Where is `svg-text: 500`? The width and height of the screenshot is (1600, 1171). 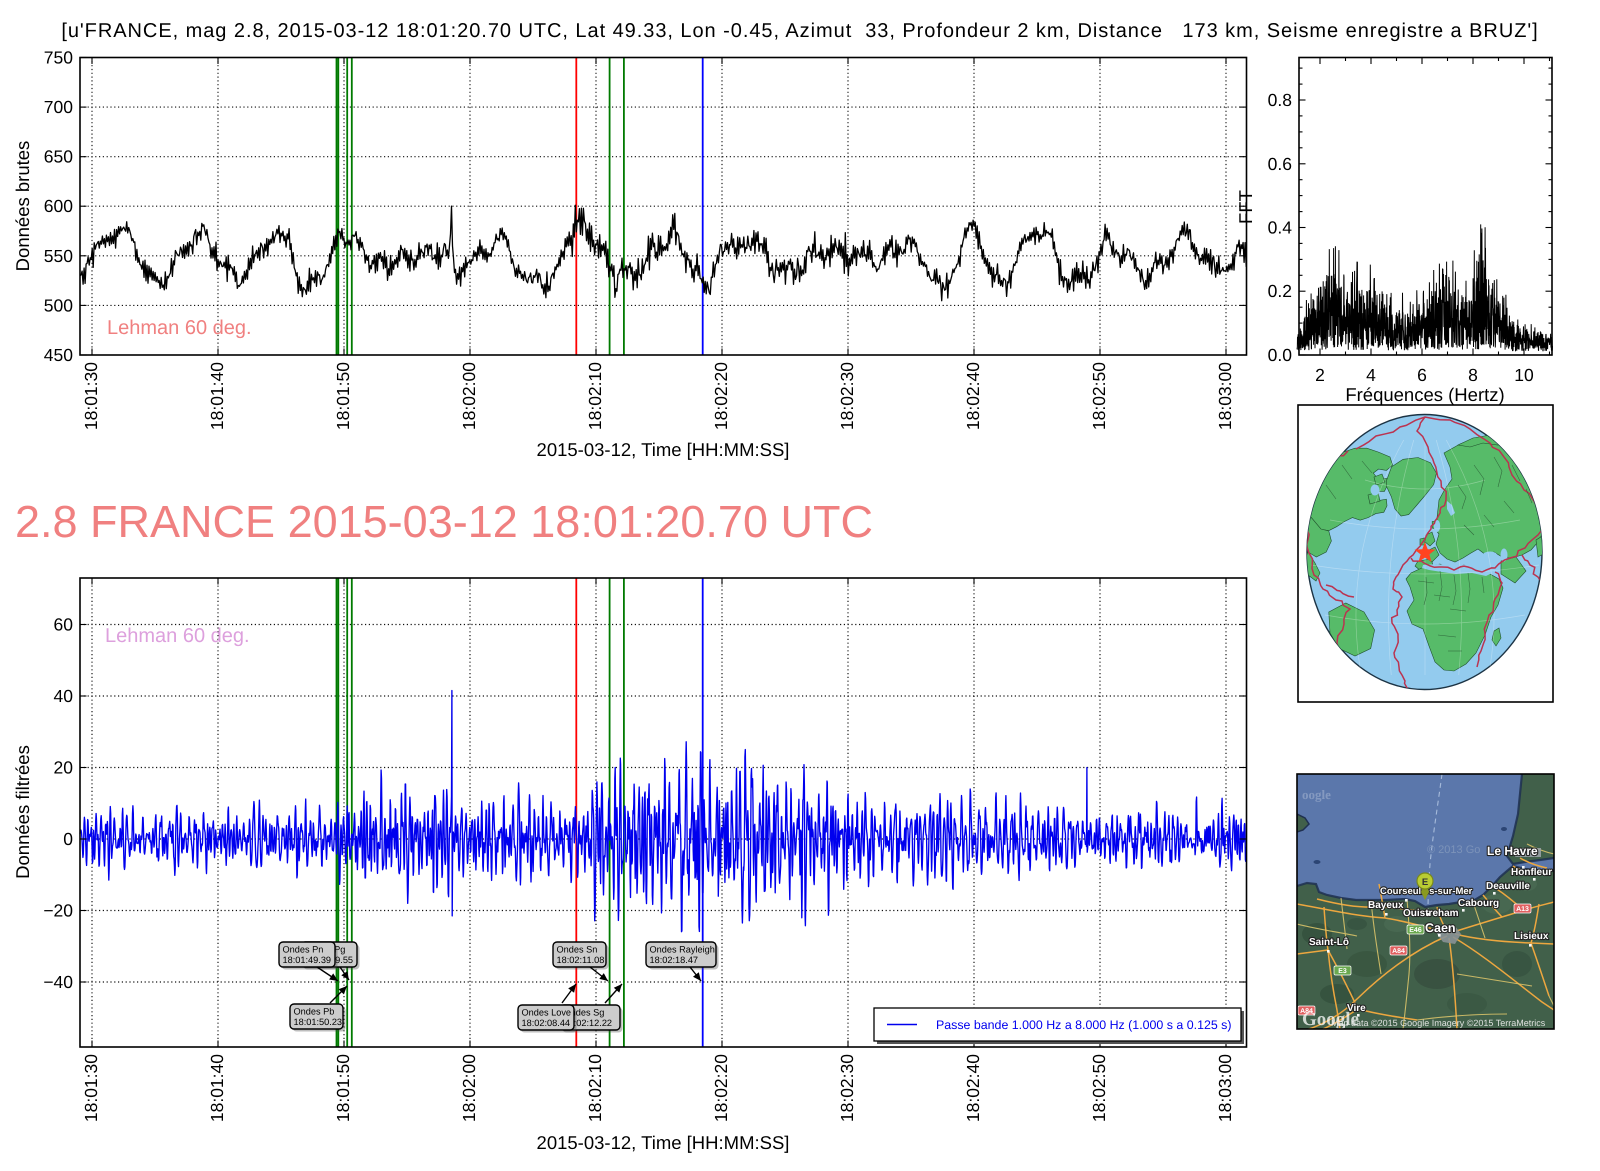
svg-text: 500 is located at coordinates (58, 305).